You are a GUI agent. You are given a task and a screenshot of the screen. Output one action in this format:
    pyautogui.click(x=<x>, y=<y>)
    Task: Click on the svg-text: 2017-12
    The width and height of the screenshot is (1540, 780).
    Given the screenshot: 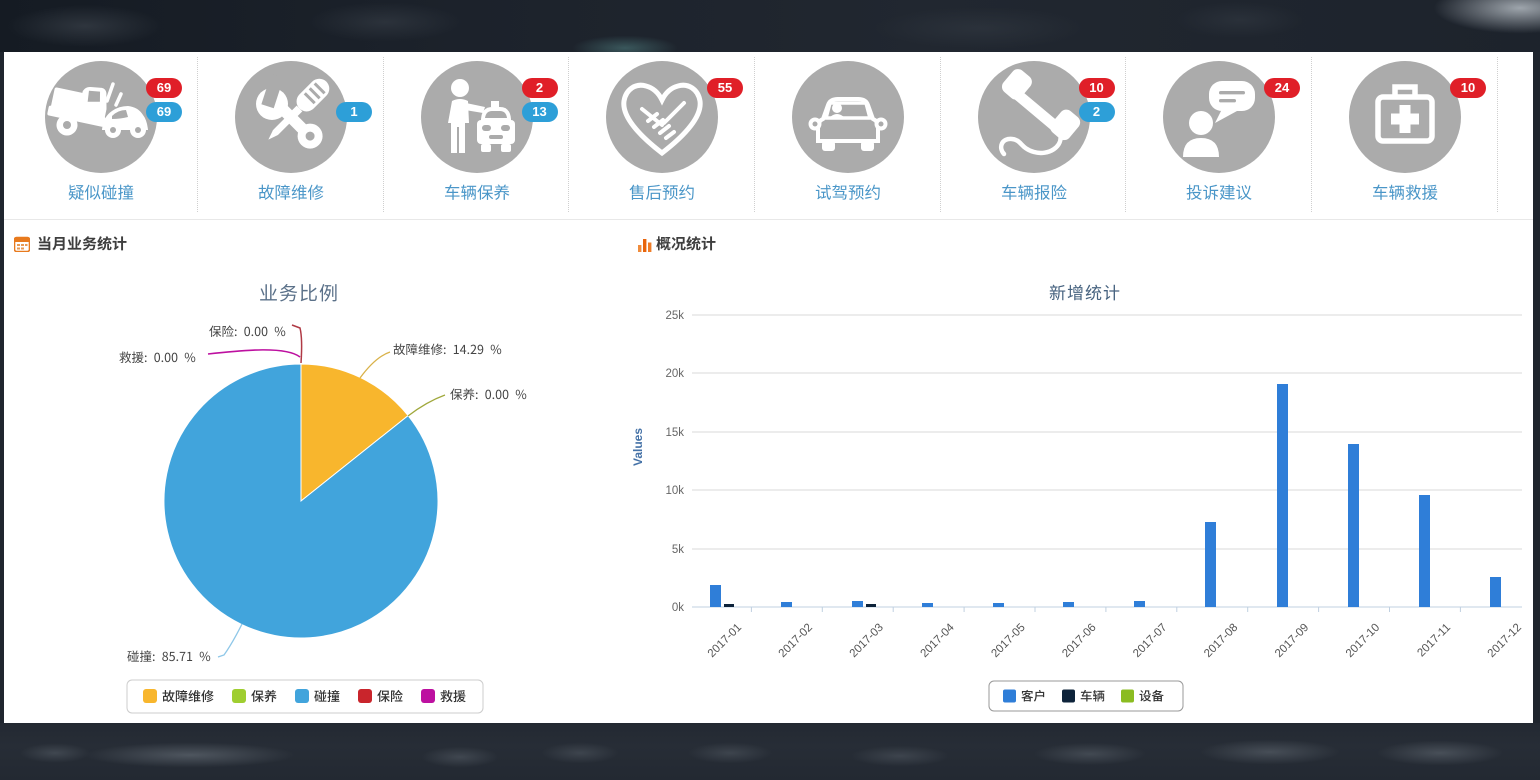 What is the action you would take?
    pyautogui.click(x=1505, y=641)
    